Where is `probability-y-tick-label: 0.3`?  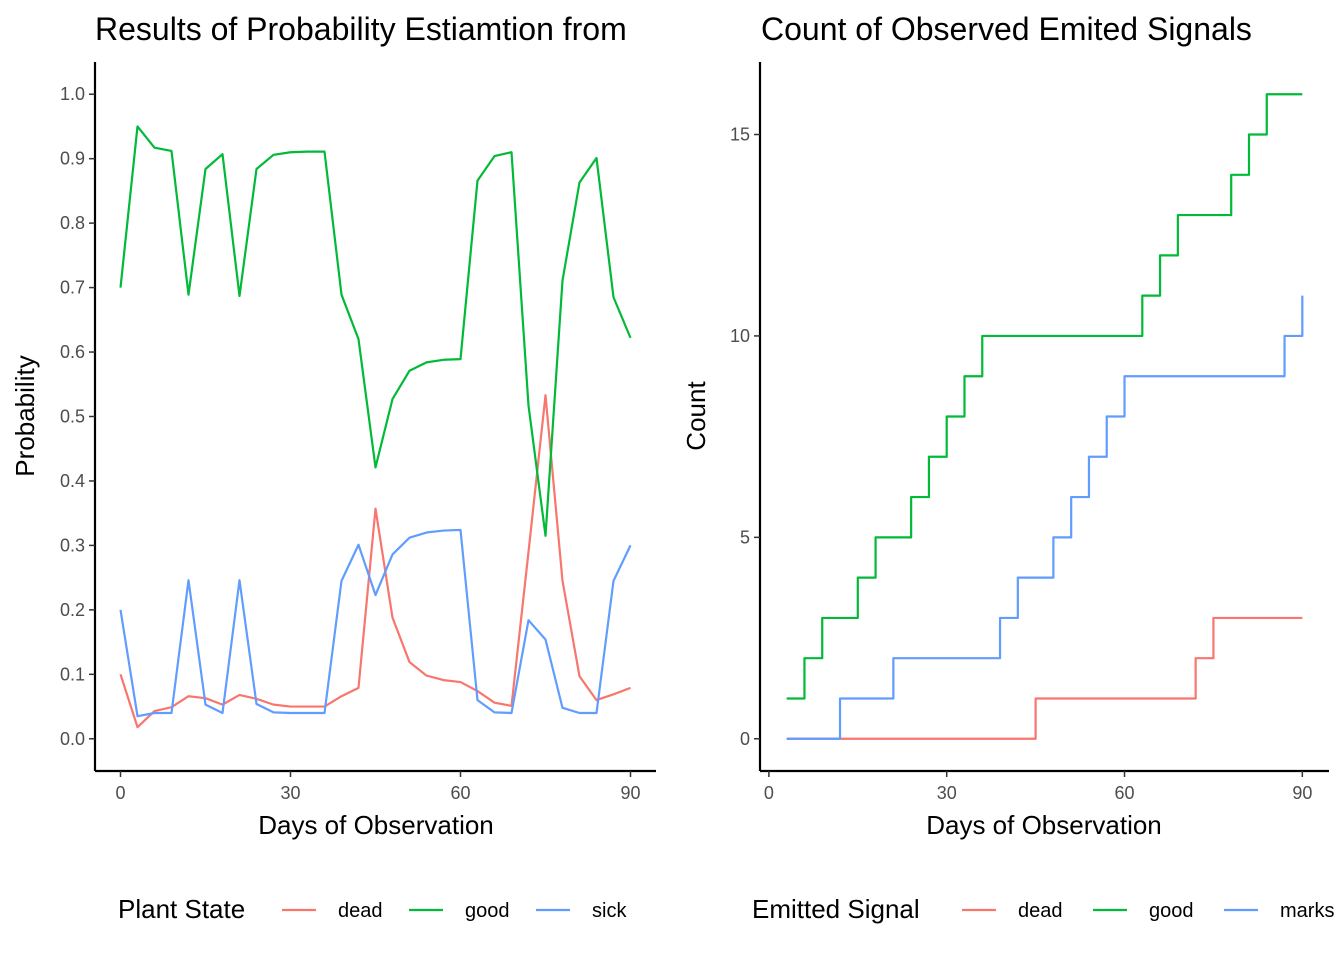 probability-y-tick-label: 0.3 is located at coordinates (72, 545).